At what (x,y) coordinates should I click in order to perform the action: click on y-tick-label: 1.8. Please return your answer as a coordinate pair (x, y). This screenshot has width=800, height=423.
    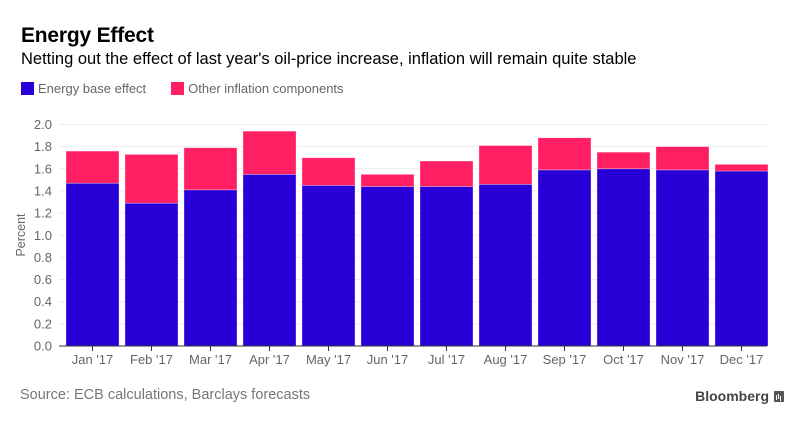
    Looking at the image, I should click on (43, 146).